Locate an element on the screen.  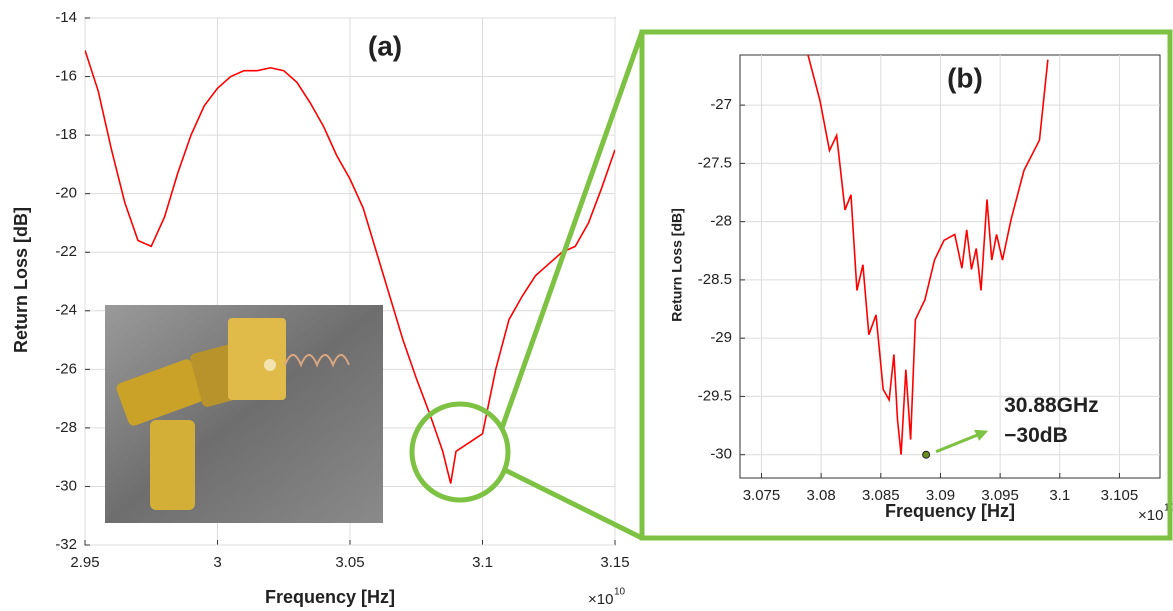
x-tick-label: 3.05 is located at coordinates (349, 562).